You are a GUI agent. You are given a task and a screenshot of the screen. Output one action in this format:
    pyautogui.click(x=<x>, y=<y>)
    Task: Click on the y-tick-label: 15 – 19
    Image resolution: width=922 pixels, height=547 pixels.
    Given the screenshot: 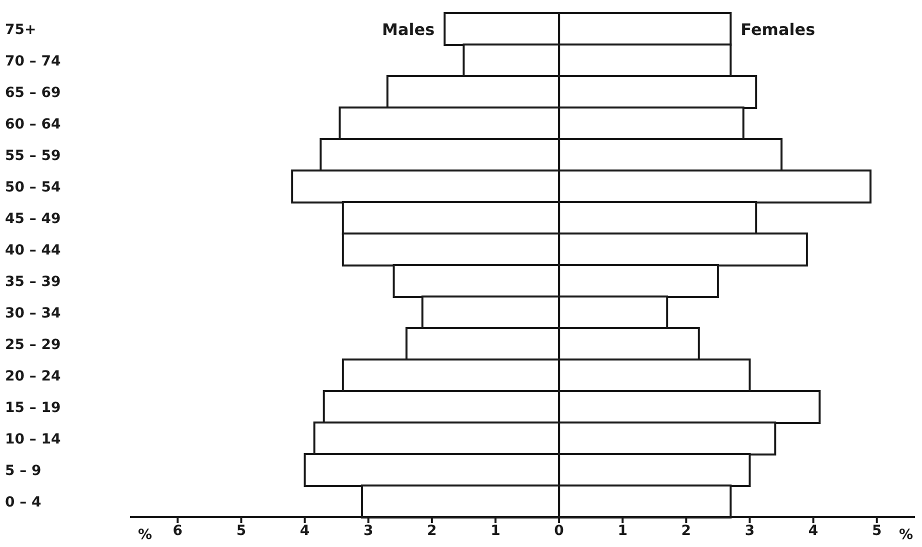 What is the action you would take?
    pyautogui.click(x=33, y=408)
    